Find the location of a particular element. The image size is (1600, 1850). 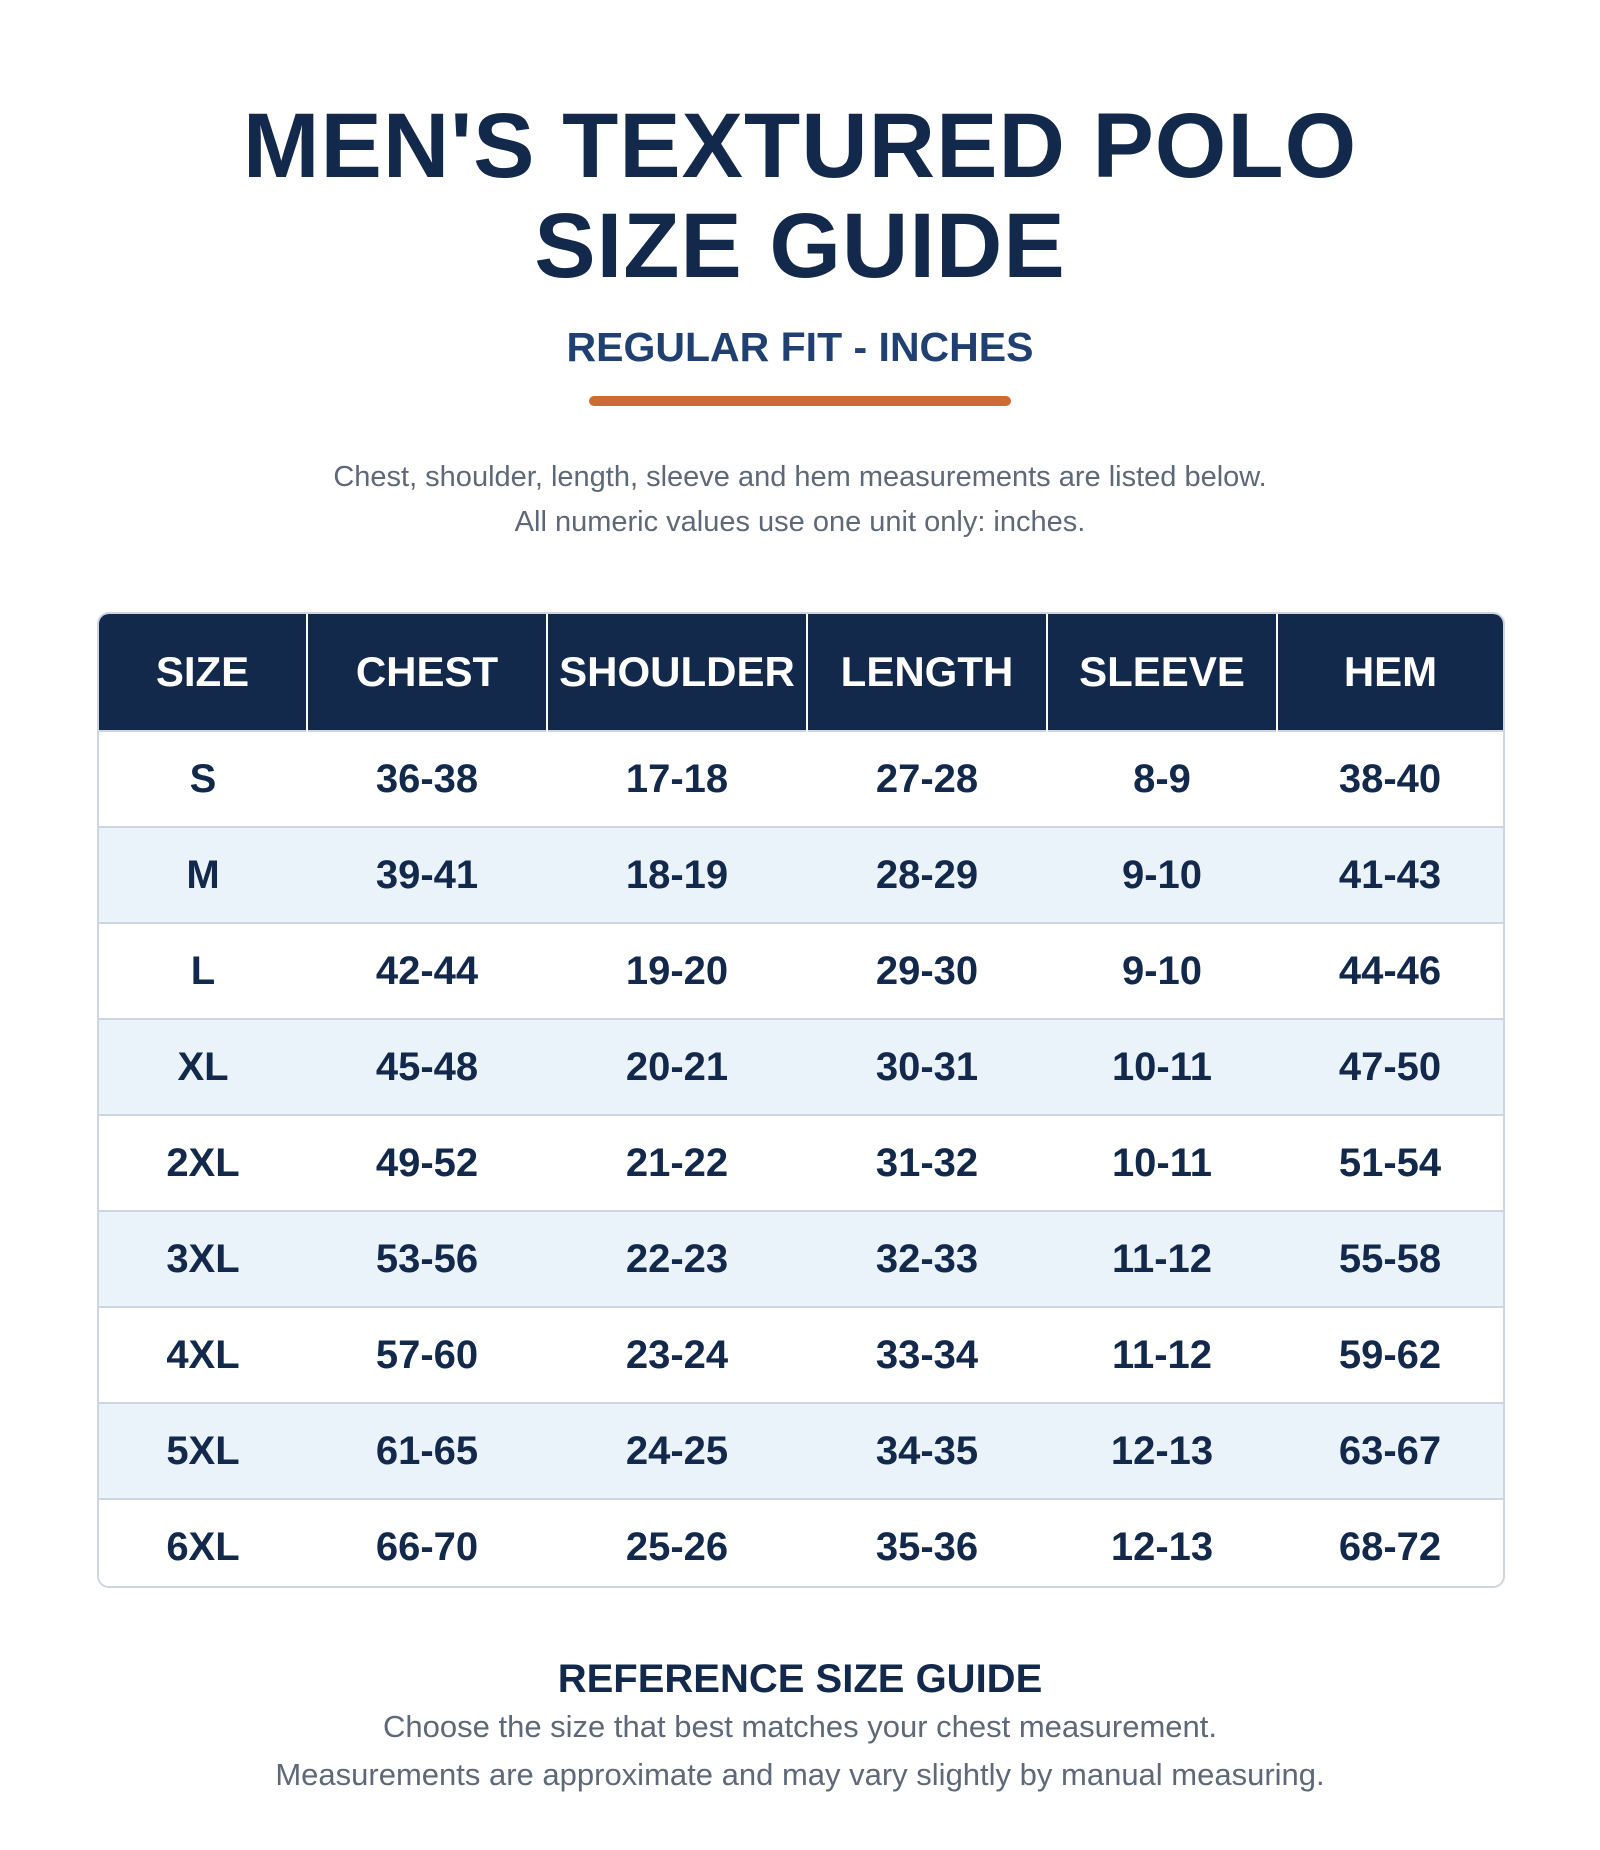

table-row: L 42-44 19-20 29-30 9-10 44-46 is located at coordinates (801, 970).